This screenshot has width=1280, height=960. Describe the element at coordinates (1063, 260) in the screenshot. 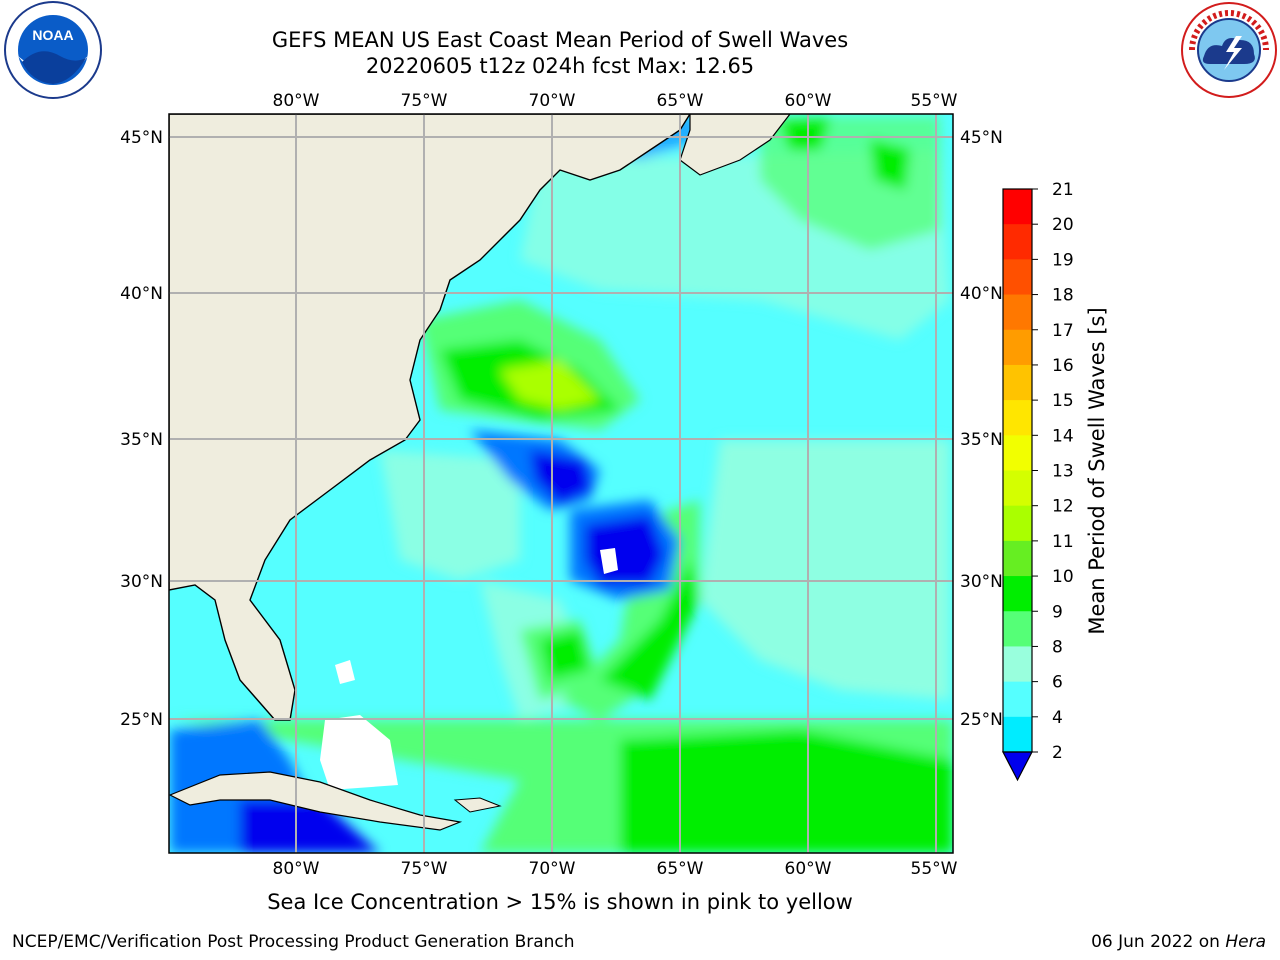

I see `colorbar-tick-label: 19` at that location.